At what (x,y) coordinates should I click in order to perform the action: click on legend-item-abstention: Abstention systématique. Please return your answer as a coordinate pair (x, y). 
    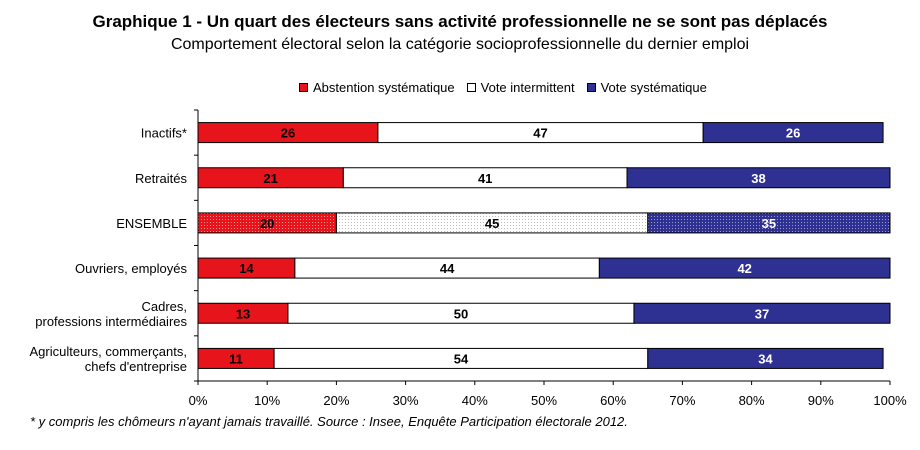
    Looking at the image, I should click on (377, 87).